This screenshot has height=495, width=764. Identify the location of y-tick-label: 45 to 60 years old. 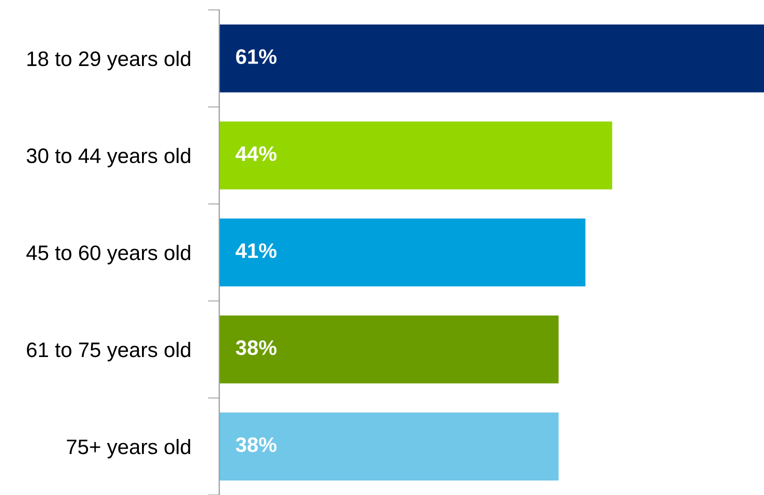
(108, 254).